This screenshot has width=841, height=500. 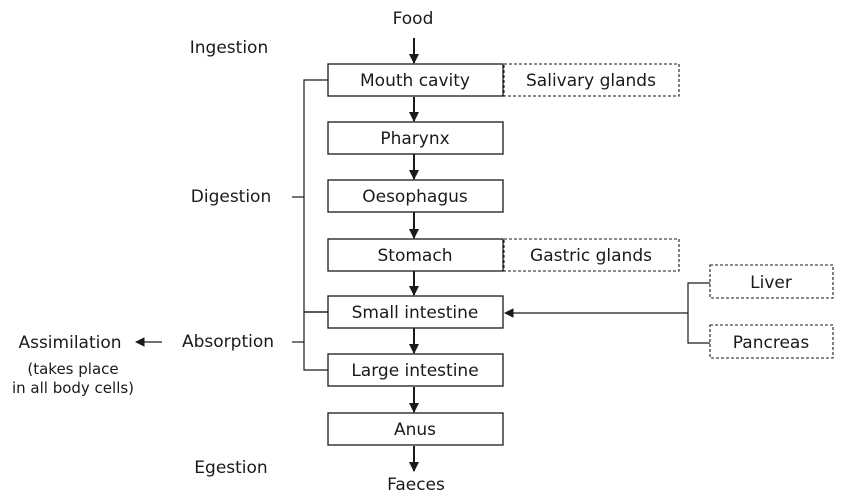 I want to click on food-label: Food, so click(x=413, y=19).